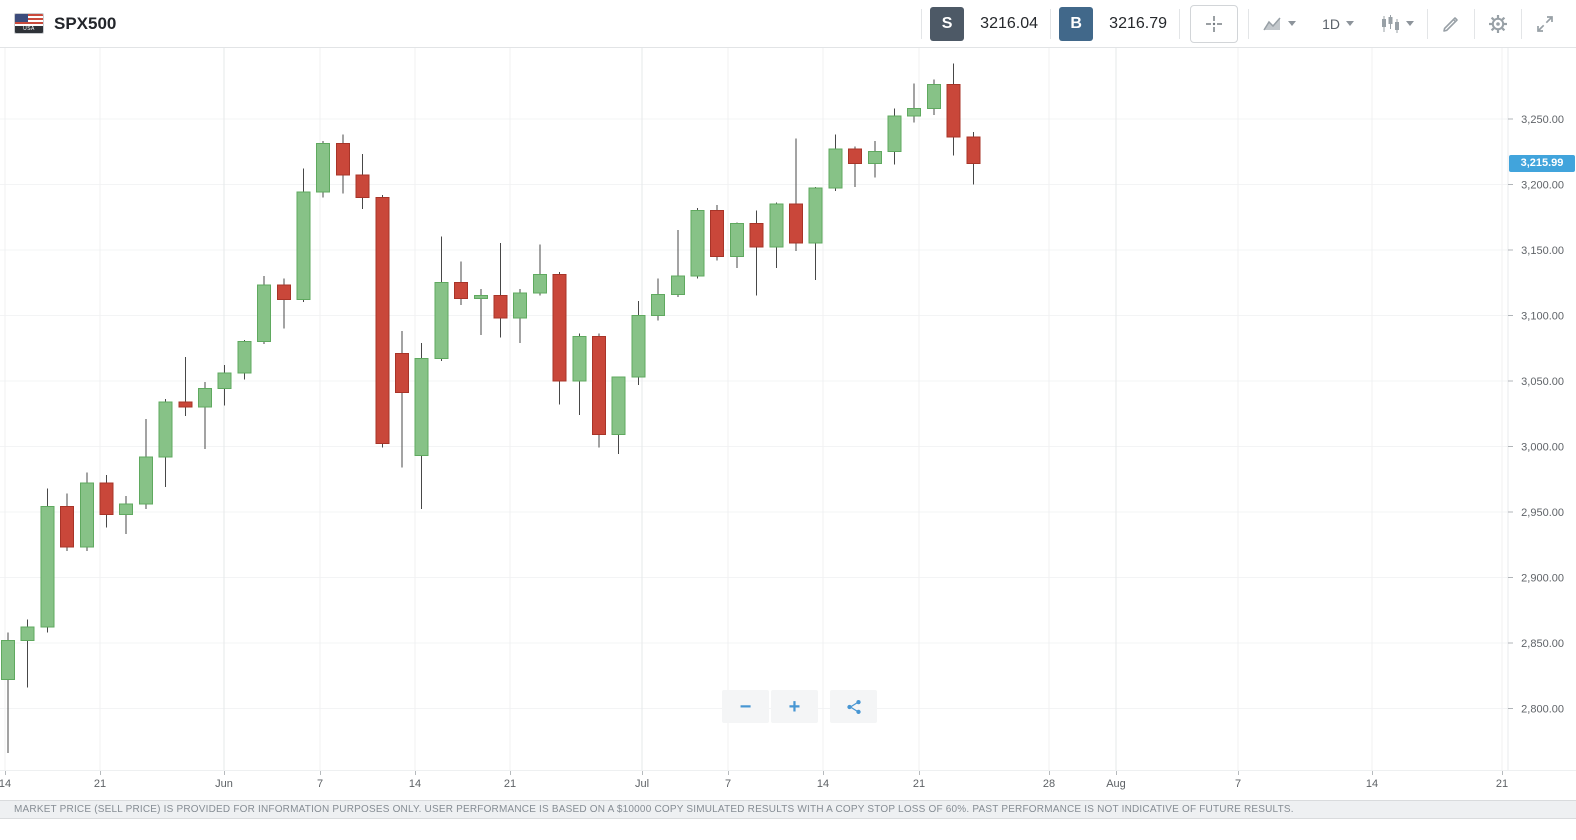 The height and width of the screenshot is (840, 1576). Describe the element at coordinates (947, 23) in the screenshot. I see `sell-button: S` at that location.